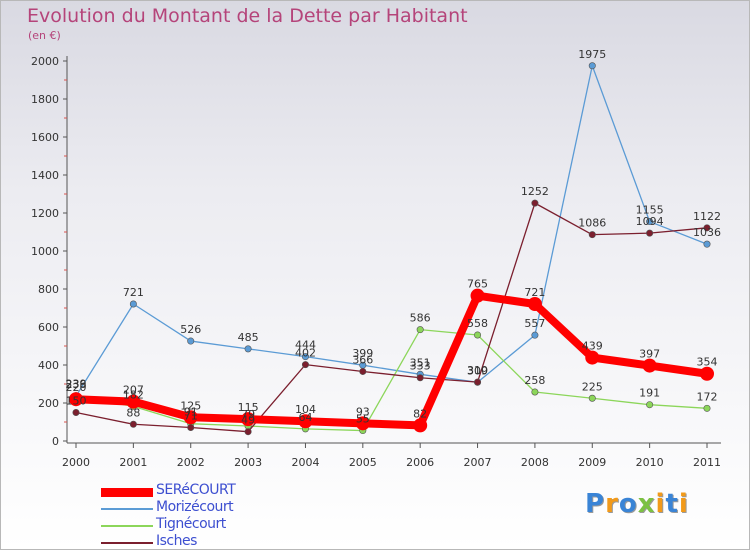 The image size is (750, 550). I want to click on x-tick-label: 2010, so click(650, 462).